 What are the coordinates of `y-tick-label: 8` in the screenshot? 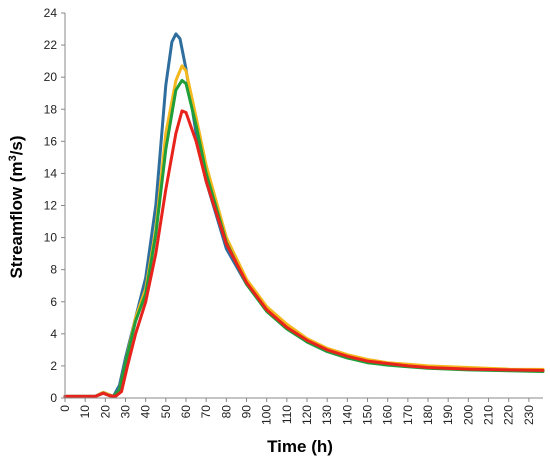 It's located at (53, 270).